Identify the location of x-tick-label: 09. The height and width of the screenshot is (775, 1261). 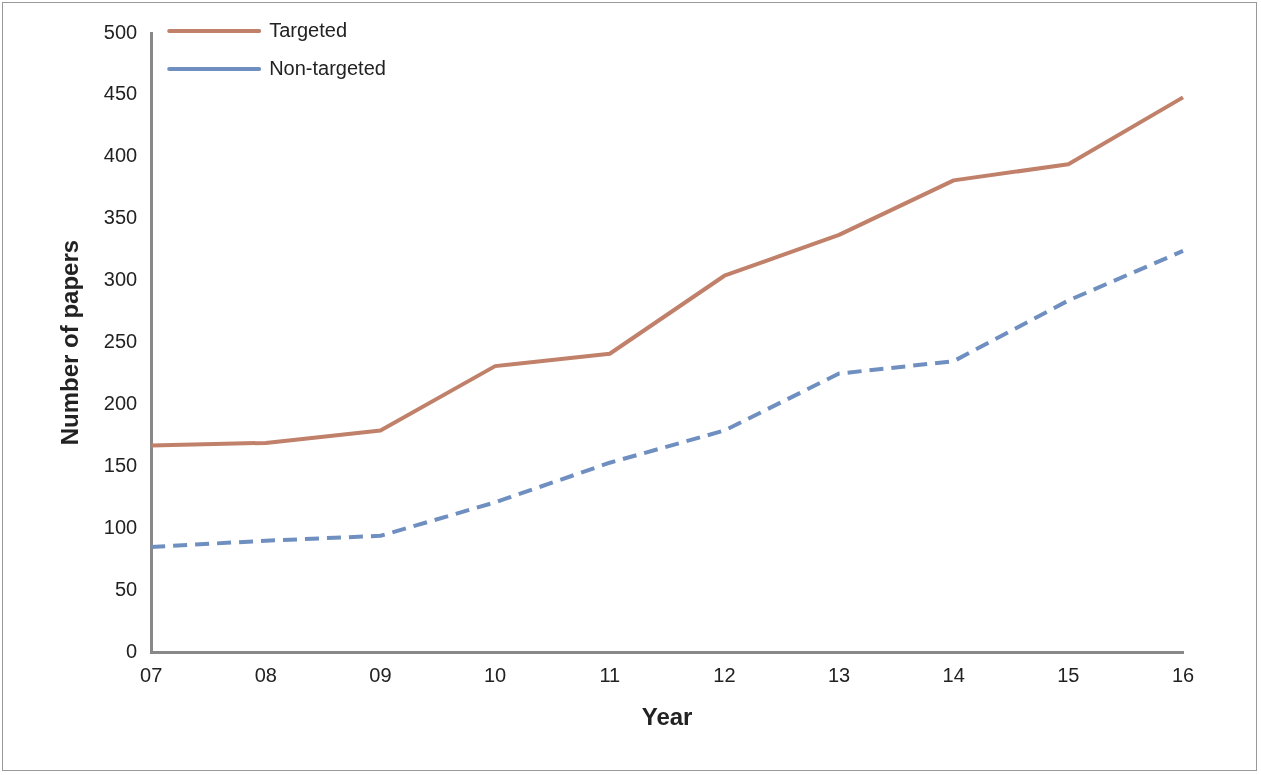
(380, 674).